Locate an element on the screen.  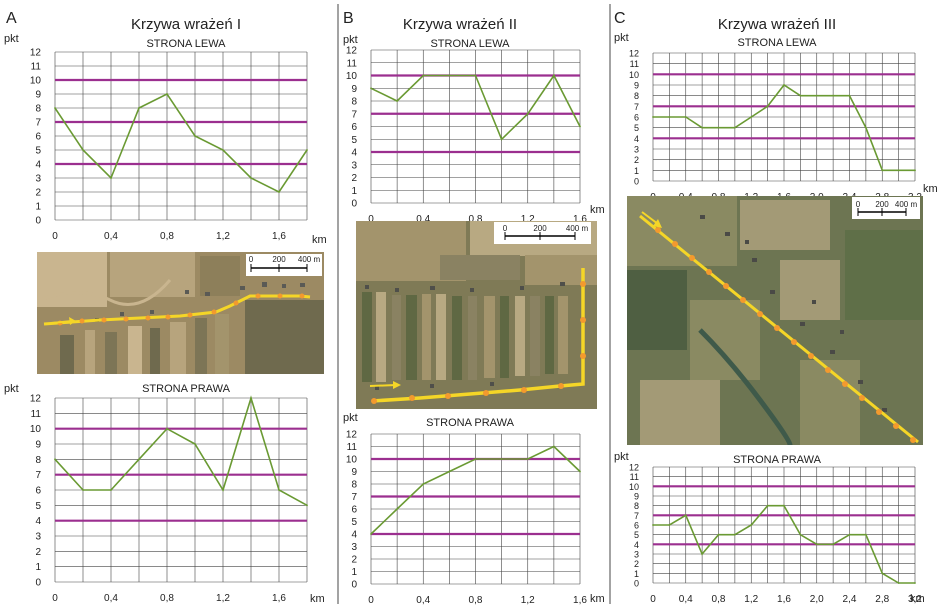
map-a-scale-label: 200 is located at coordinates (279, 259).